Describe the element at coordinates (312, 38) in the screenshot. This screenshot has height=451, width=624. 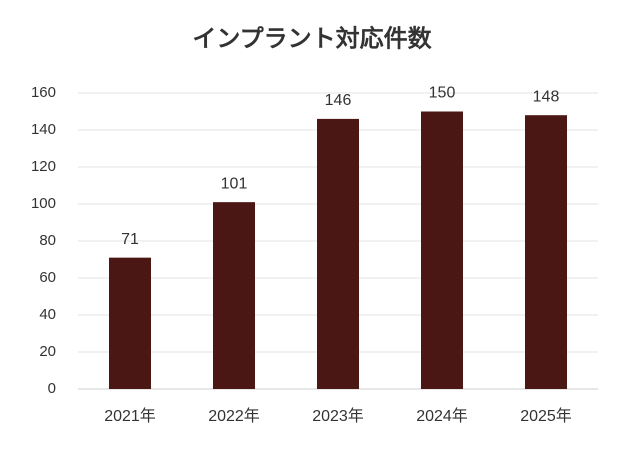
I see `chart-title: インプラント対応件数` at that location.